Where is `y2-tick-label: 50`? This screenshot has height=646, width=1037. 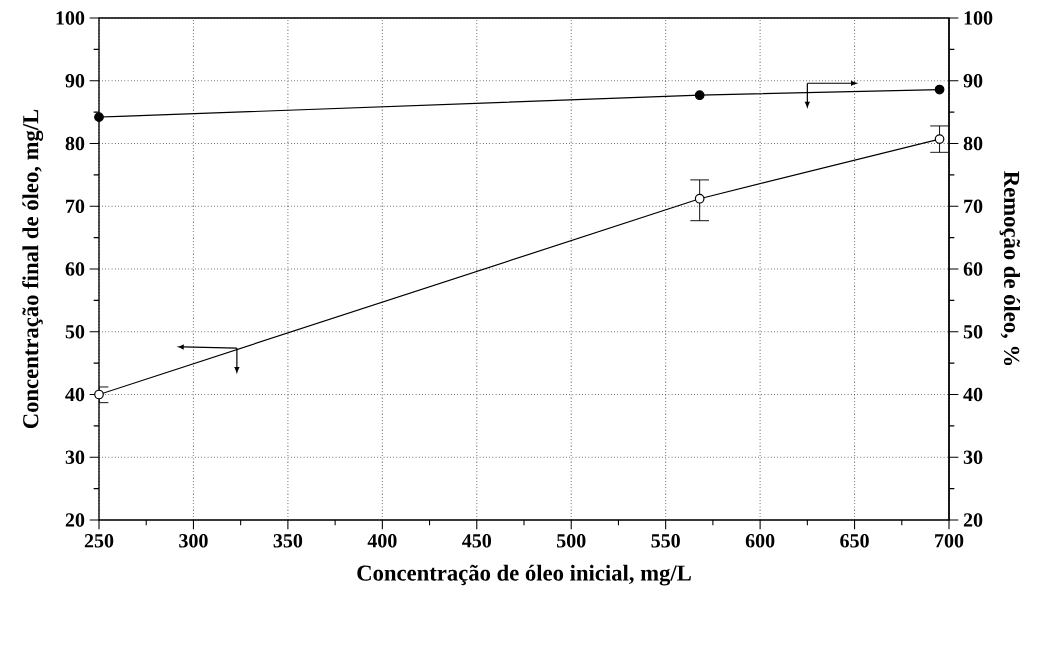 y2-tick-label: 50 is located at coordinates (973, 332).